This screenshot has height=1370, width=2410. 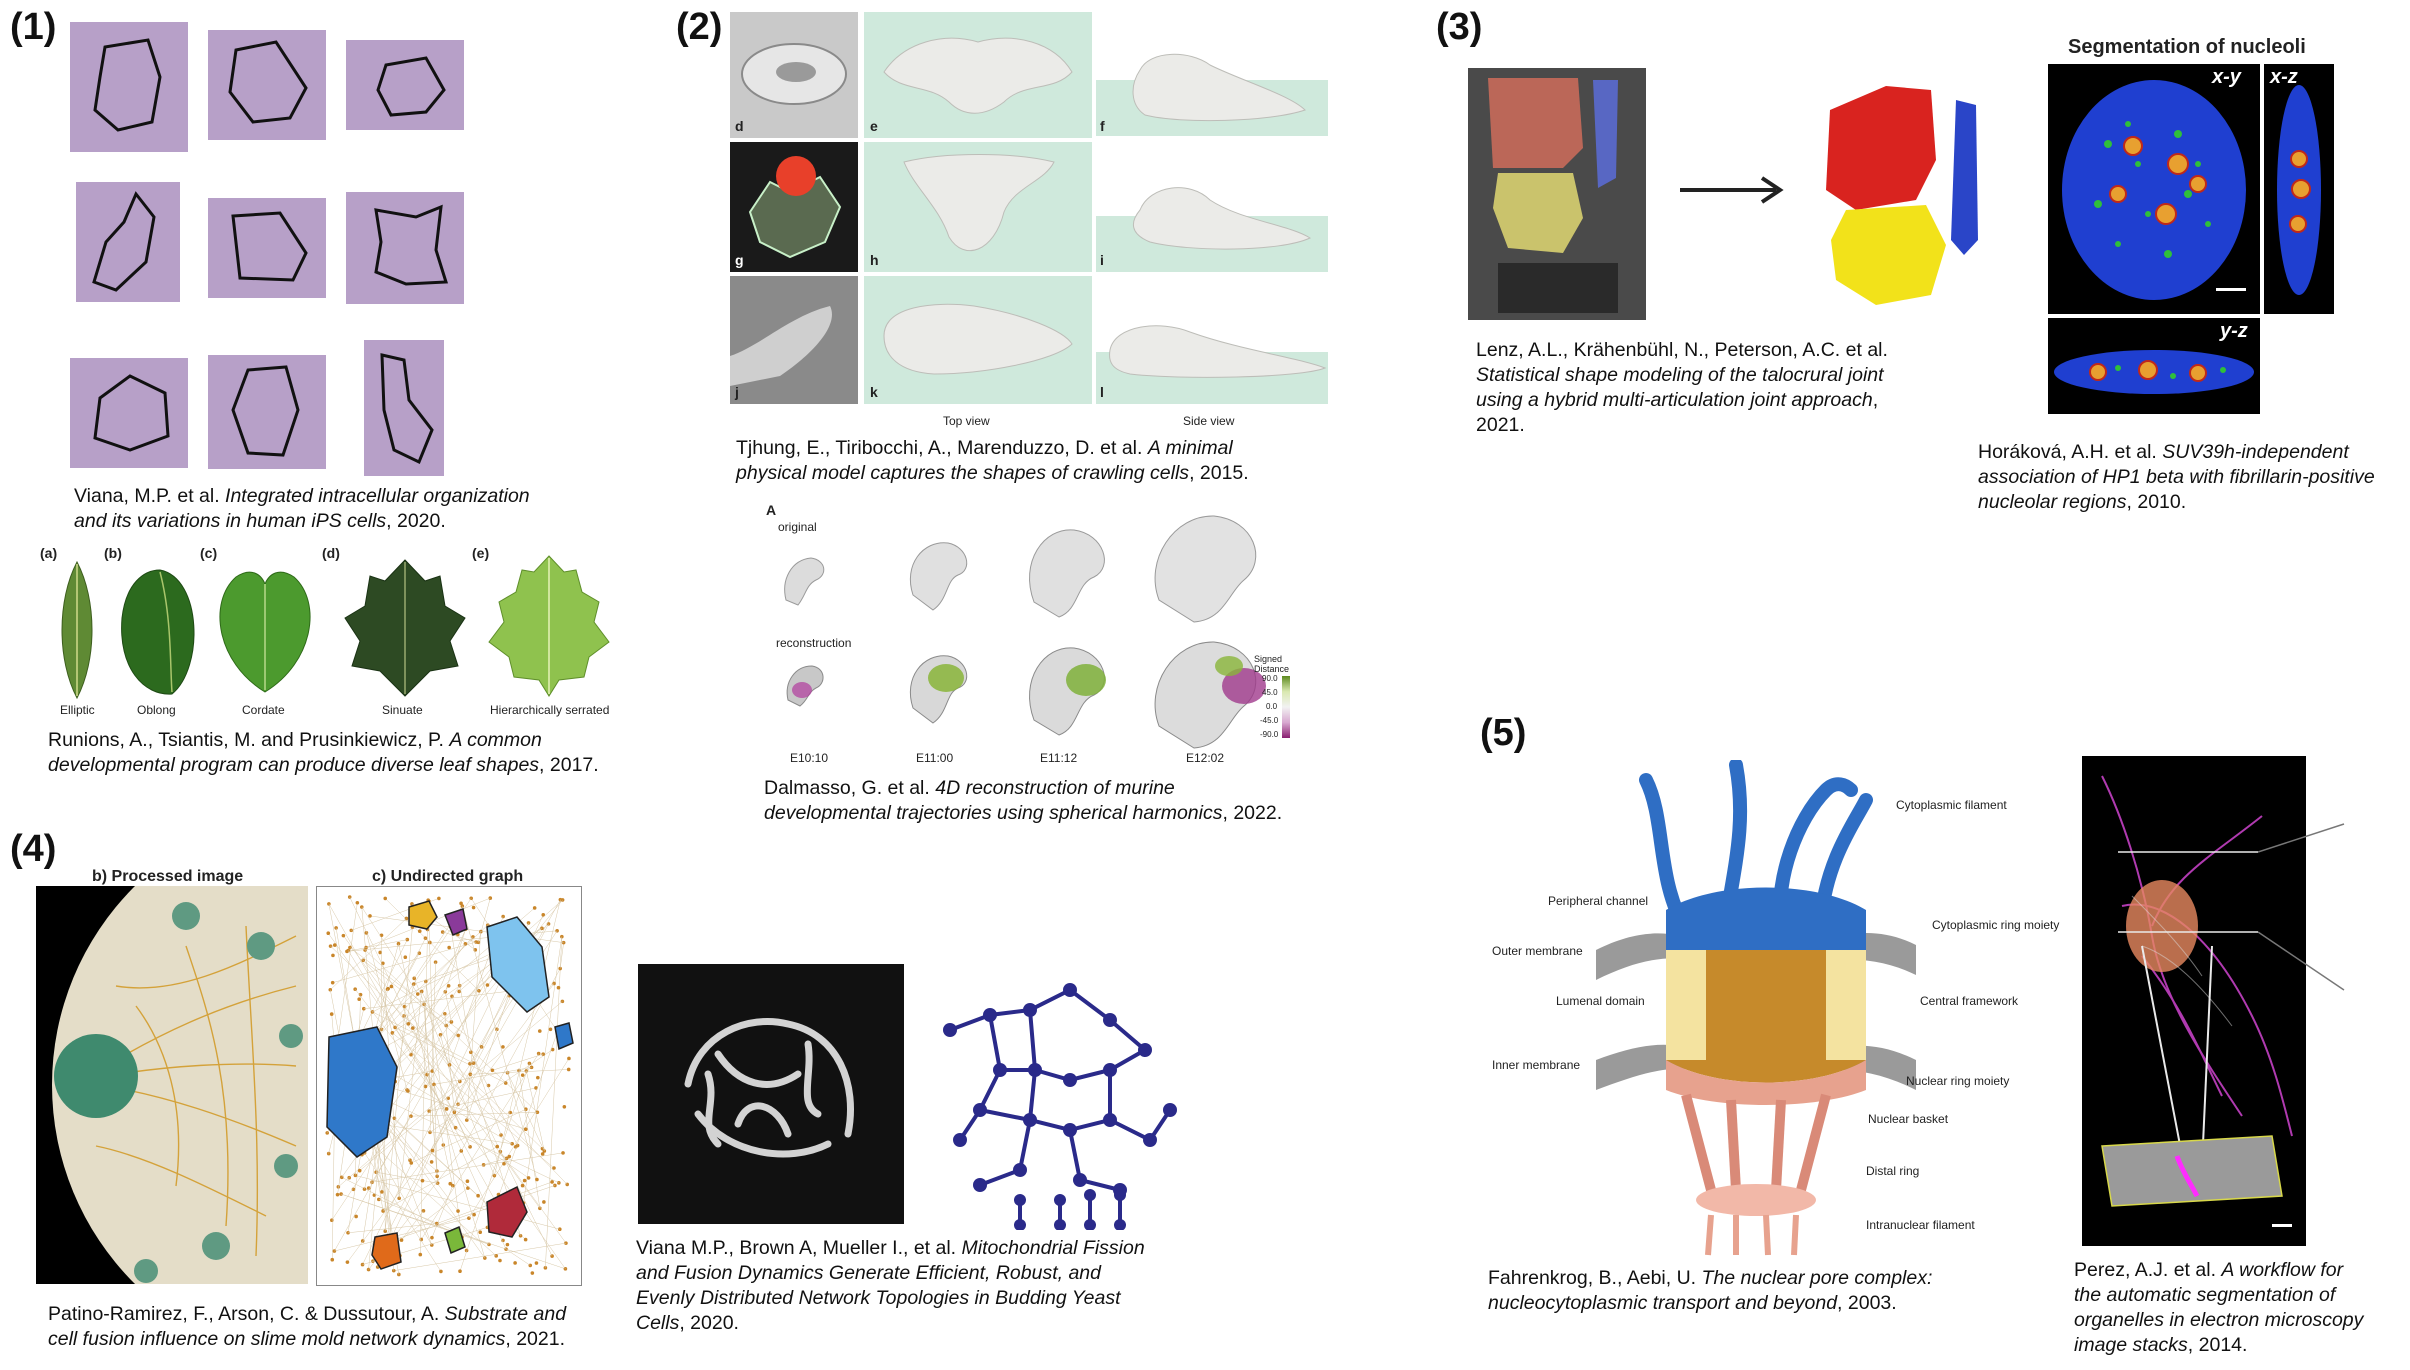 What do you see at coordinates (1557, 194) in the screenshot?
I see `ct-scan` at bounding box center [1557, 194].